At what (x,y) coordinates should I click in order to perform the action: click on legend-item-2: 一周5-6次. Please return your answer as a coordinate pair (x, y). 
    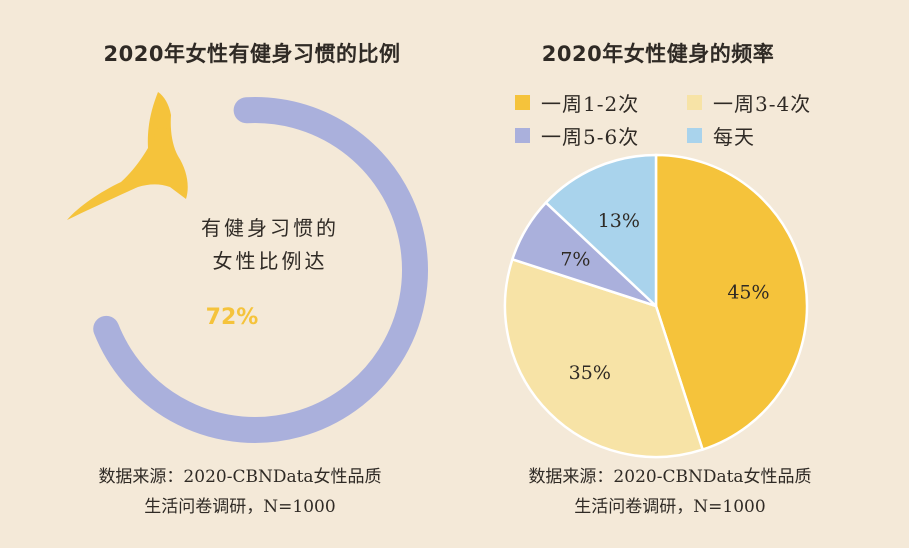
    Looking at the image, I should click on (577, 135).